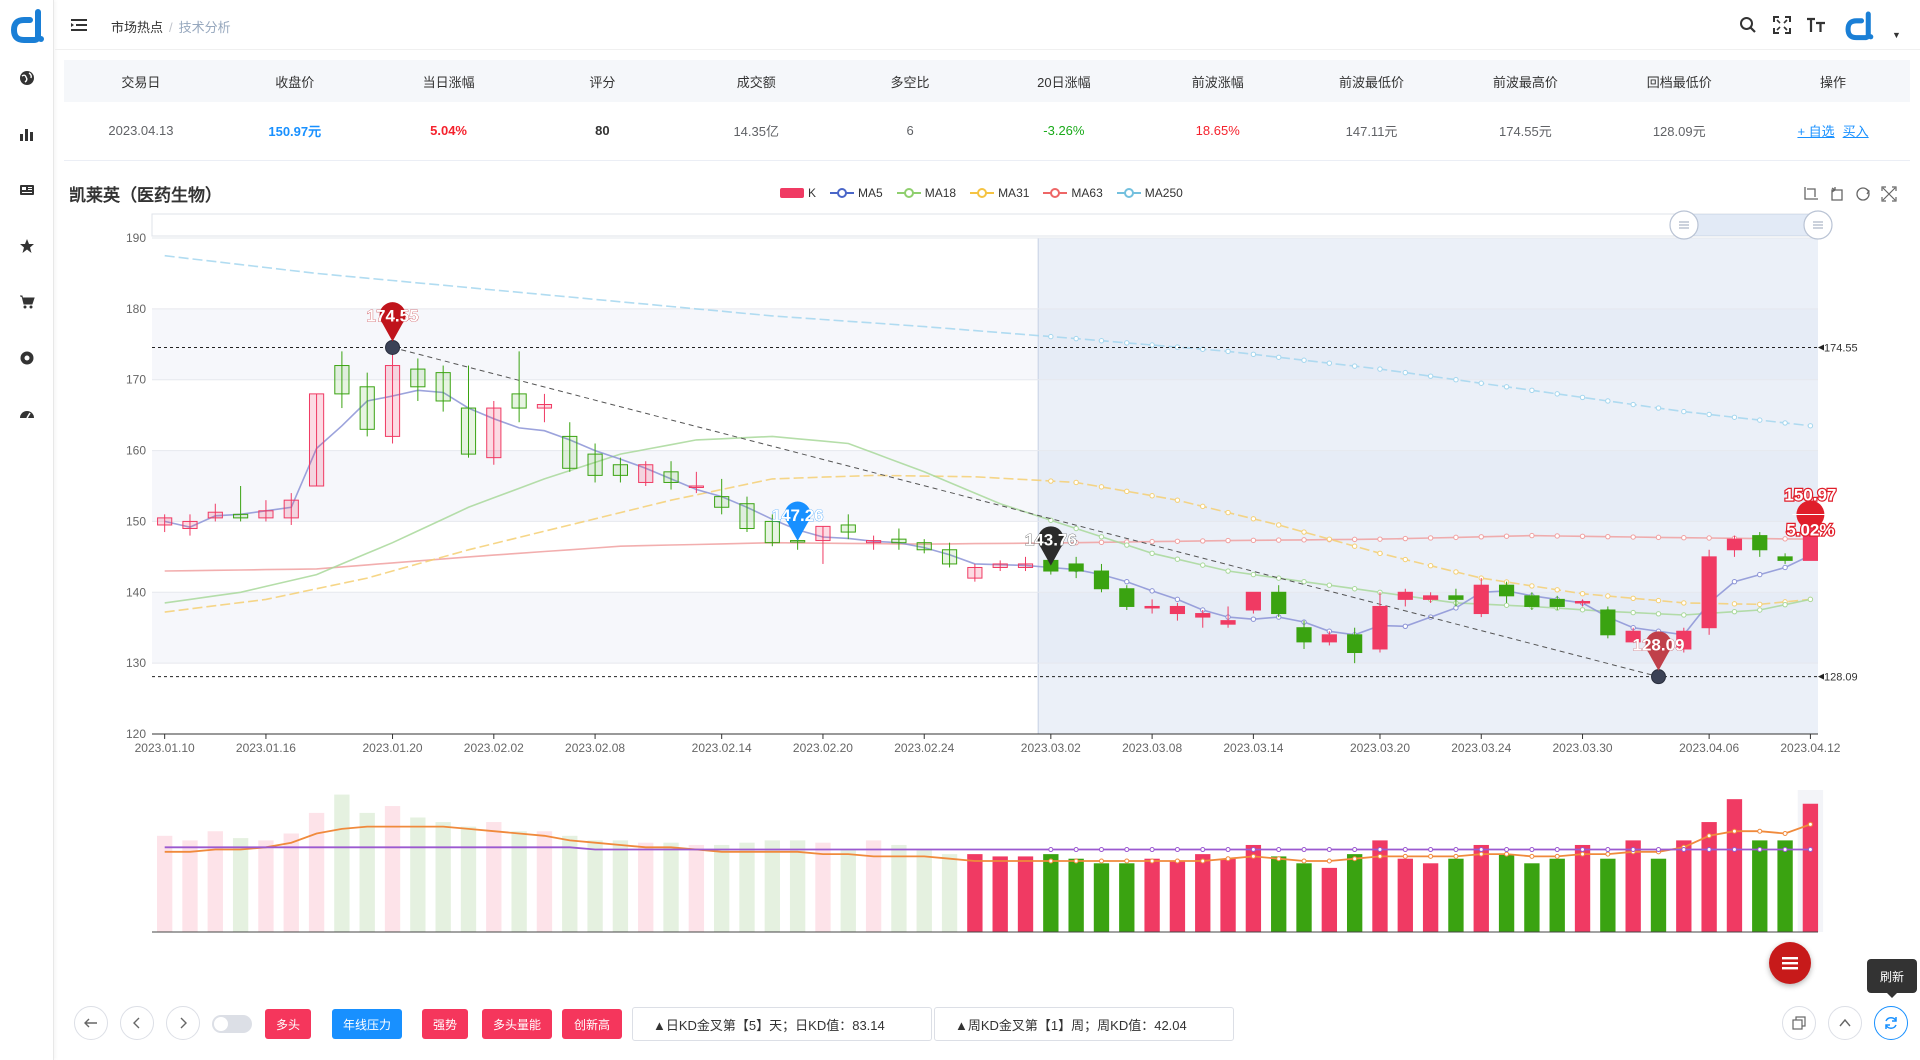  Describe the element at coordinates (27, 246) in the screenshot. I see `star-icon` at that location.